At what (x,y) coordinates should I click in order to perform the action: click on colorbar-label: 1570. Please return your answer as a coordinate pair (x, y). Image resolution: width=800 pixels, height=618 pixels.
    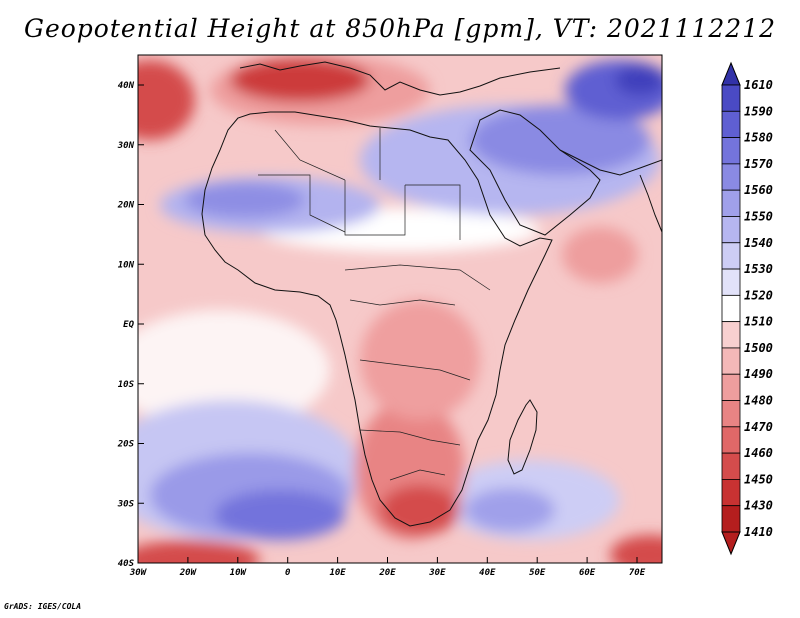
    Looking at the image, I should click on (758, 164).